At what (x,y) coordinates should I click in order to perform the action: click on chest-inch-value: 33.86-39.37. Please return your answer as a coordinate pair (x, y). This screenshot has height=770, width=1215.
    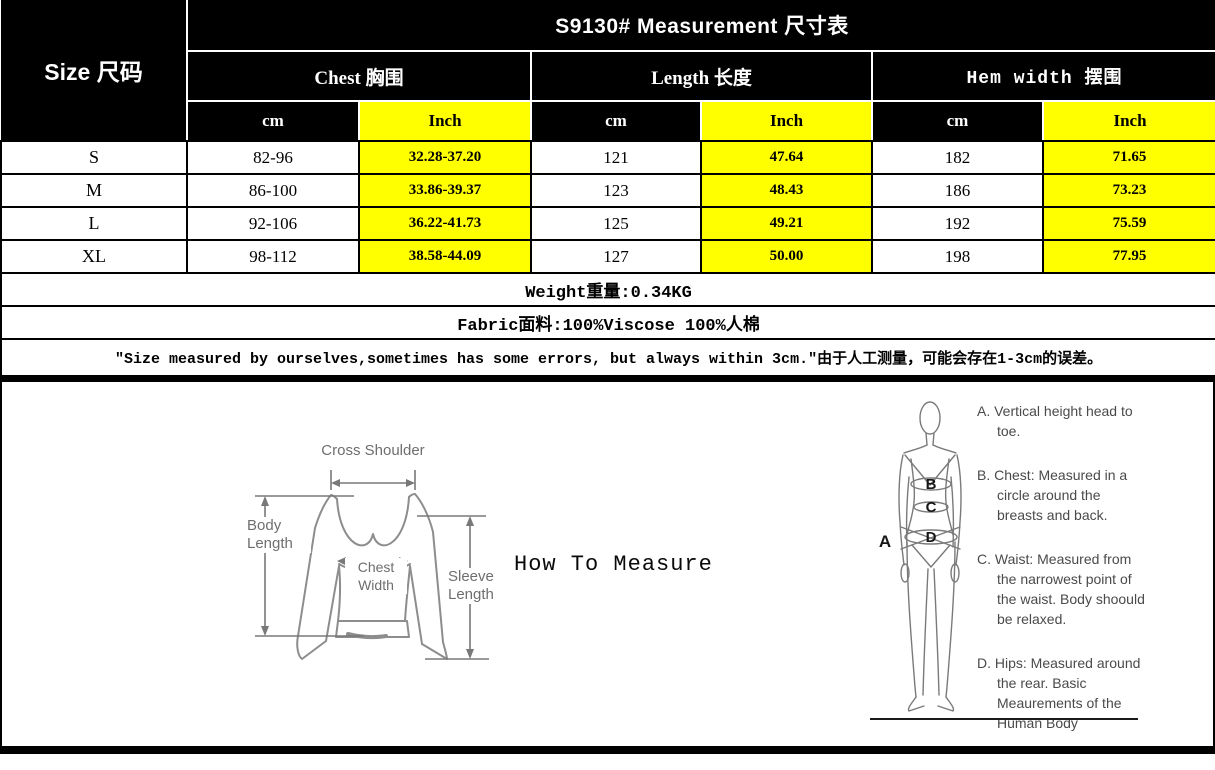
    Looking at the image, I should click on (445, 190).